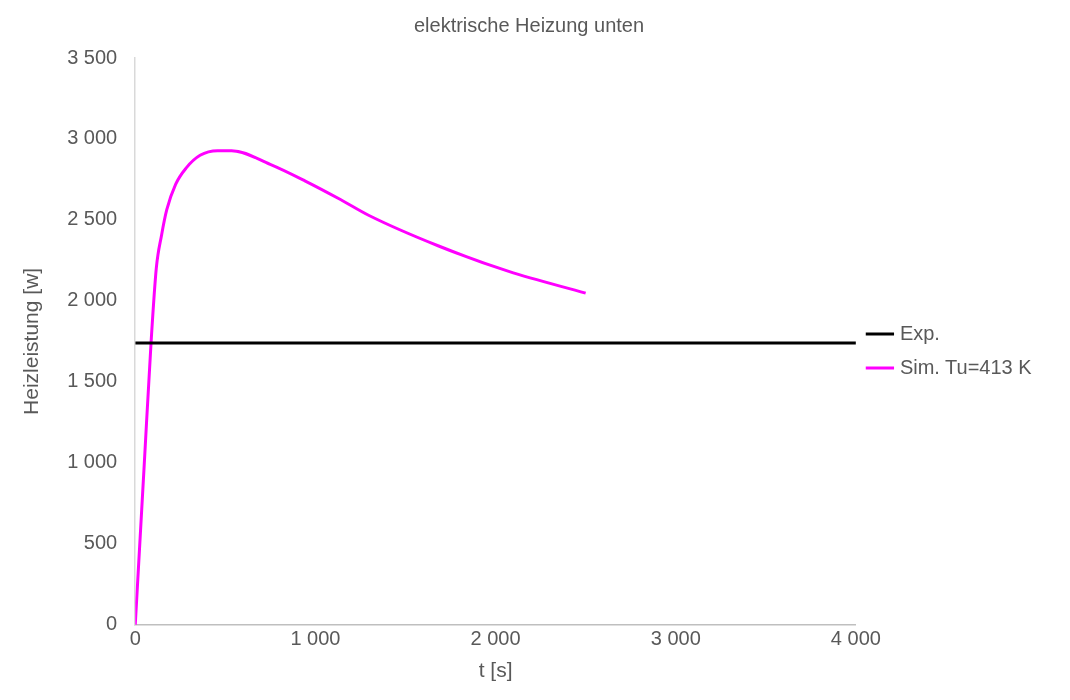  I want to click on x-tick-label: 3 000, so click(675, 638).